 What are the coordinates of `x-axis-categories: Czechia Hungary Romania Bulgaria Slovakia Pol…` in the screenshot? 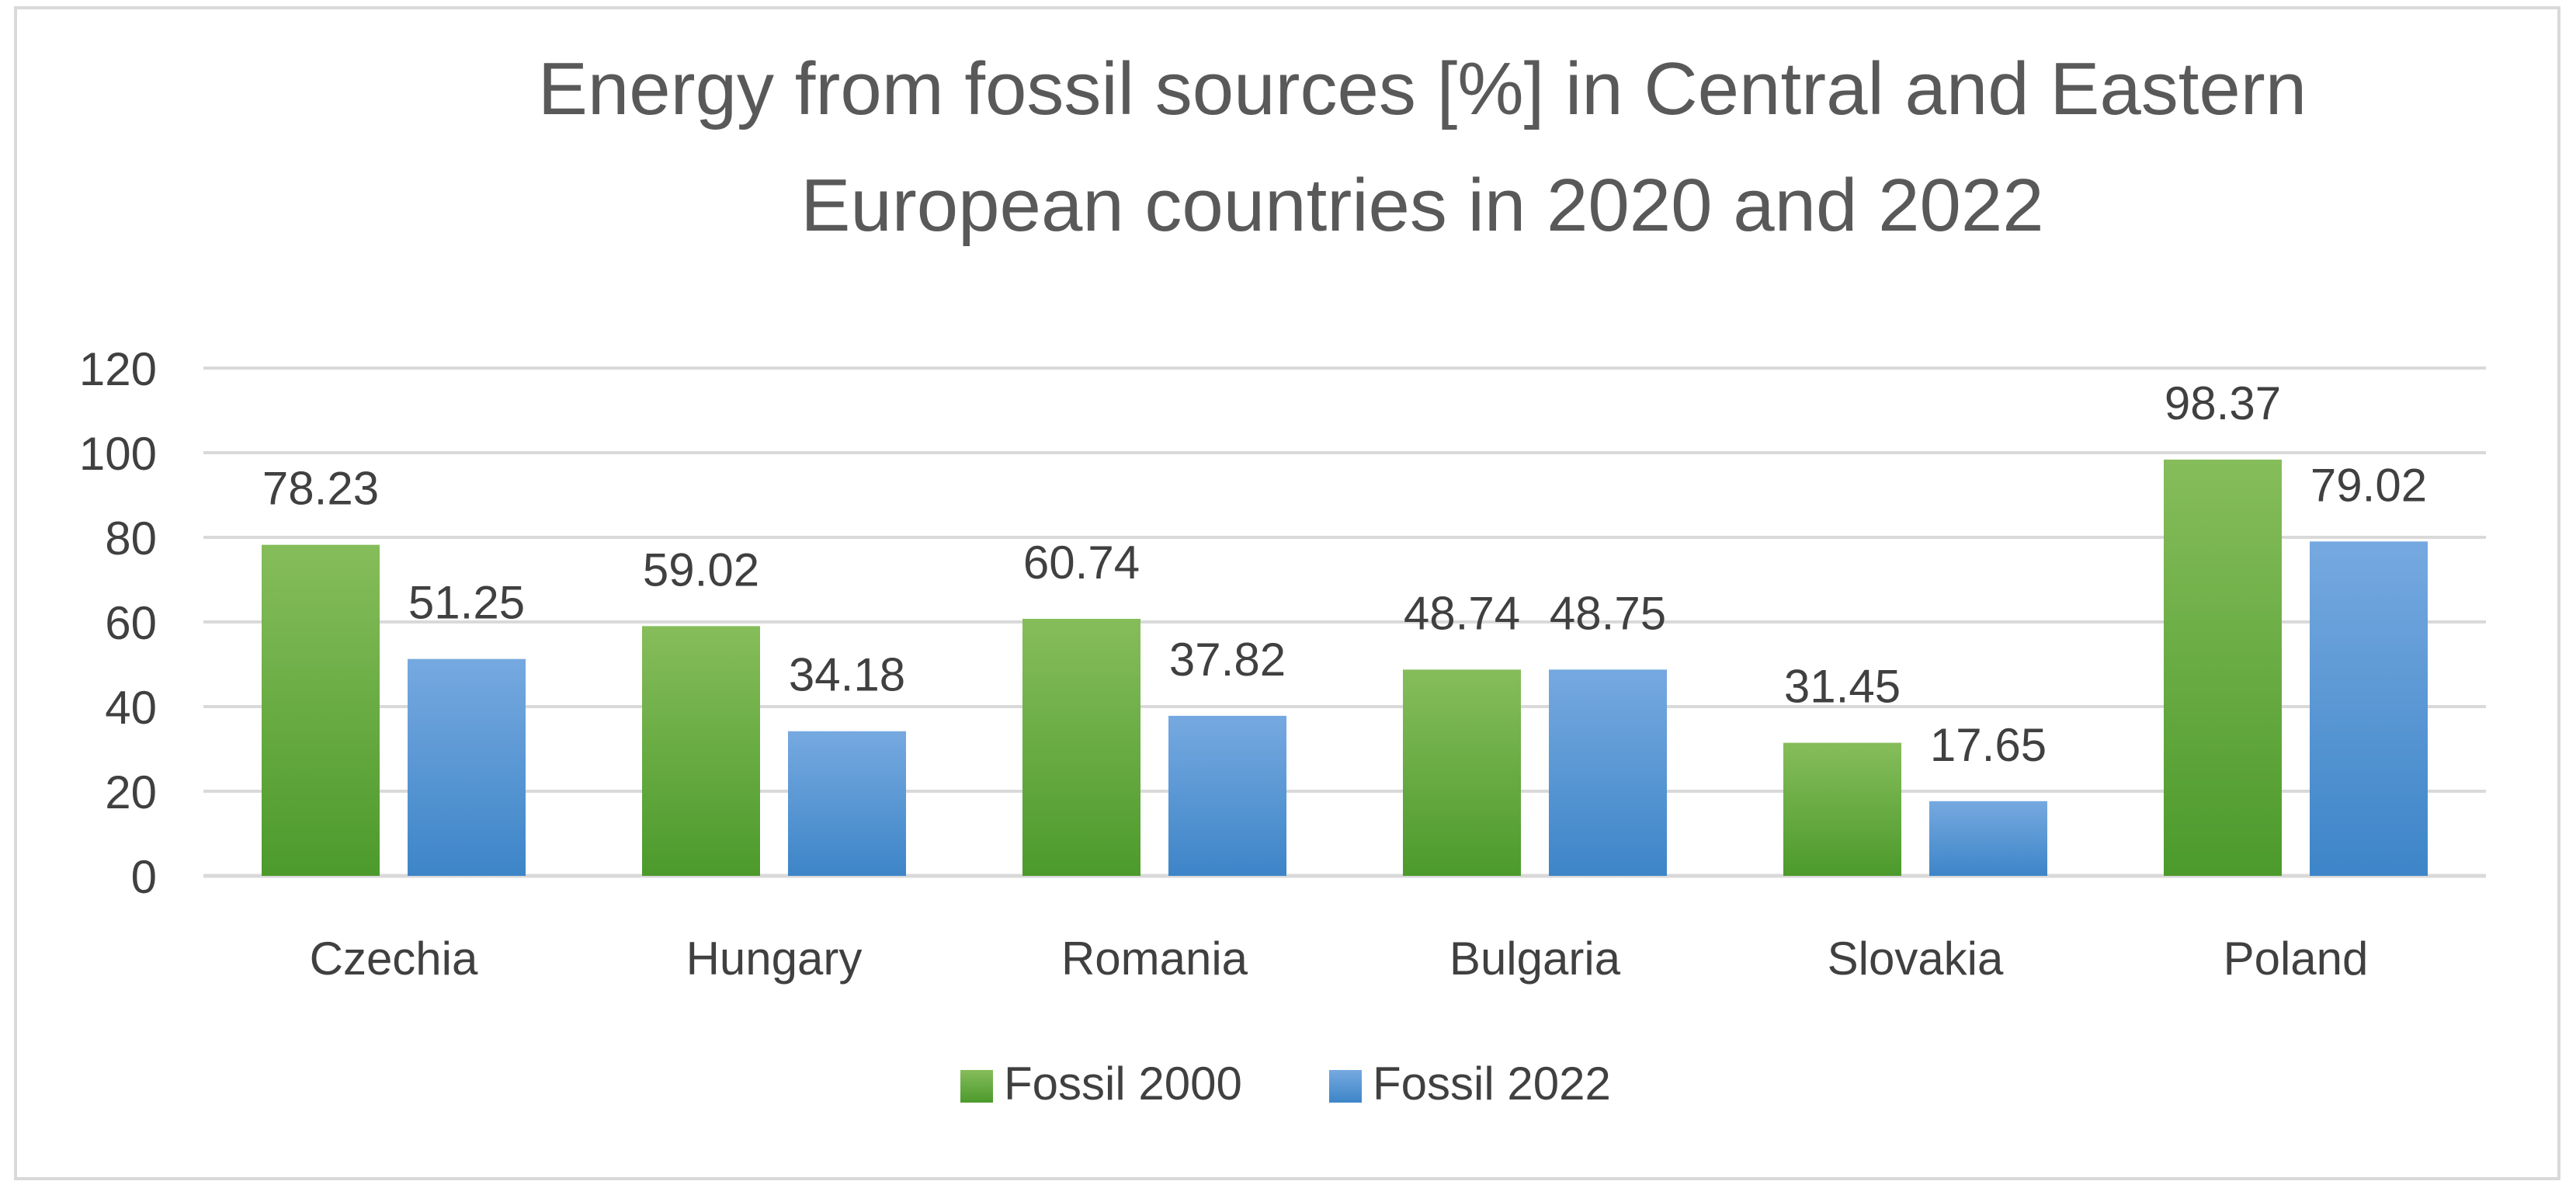 It's located at (1339, 959).